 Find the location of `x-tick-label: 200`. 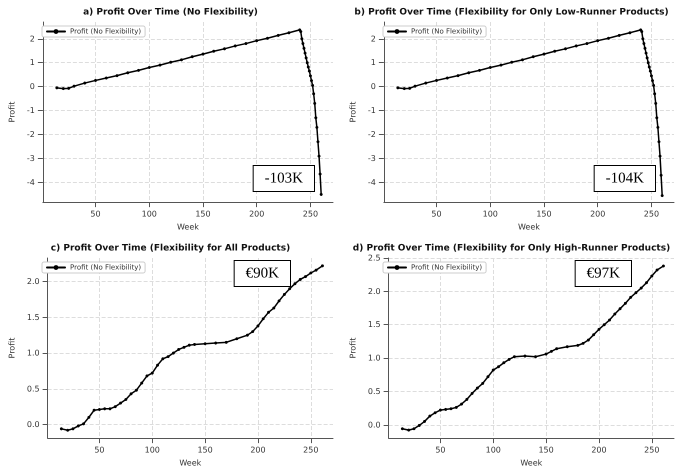

x-tick-label: 200 is located at coordinates (599, 450).